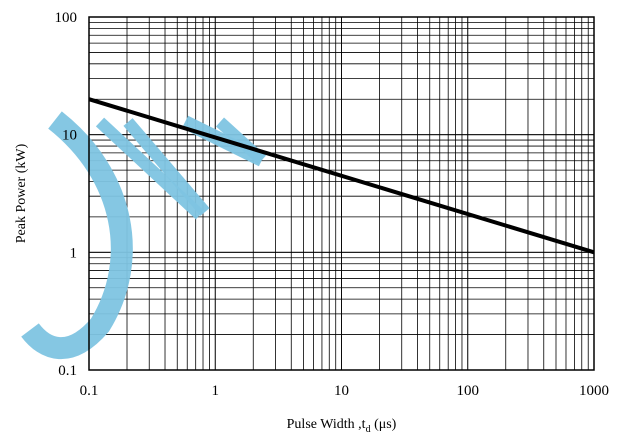  Describe the element at coordinates (594, 391) in the screenshot. I see `x-tick-label: 1000` at that location.